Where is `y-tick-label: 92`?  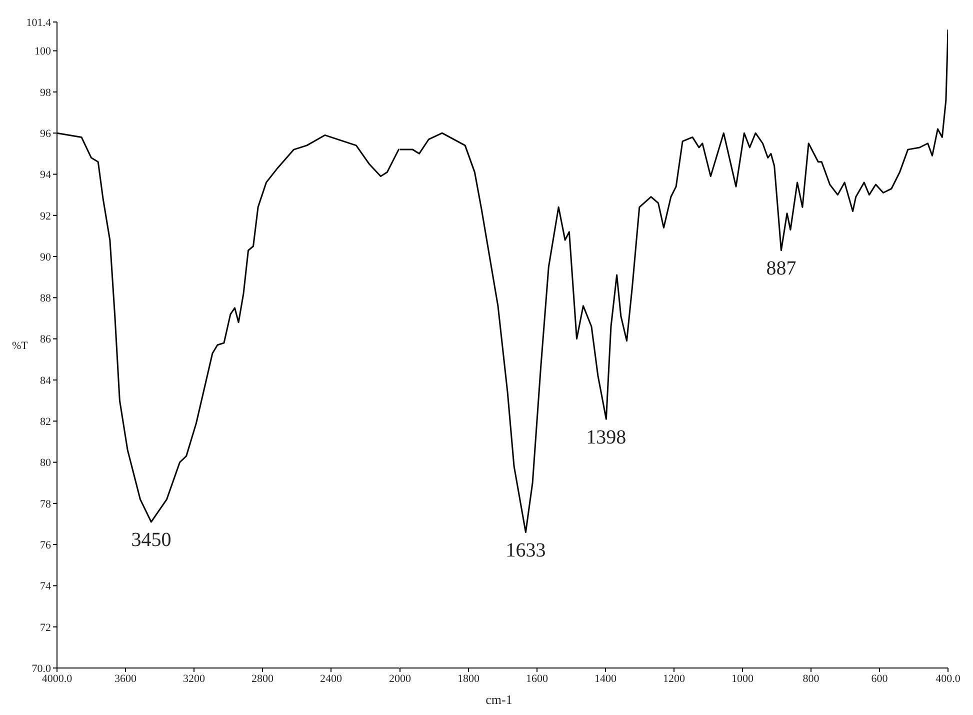
y-tick-label: 92 is located at coordinates (45, 216).